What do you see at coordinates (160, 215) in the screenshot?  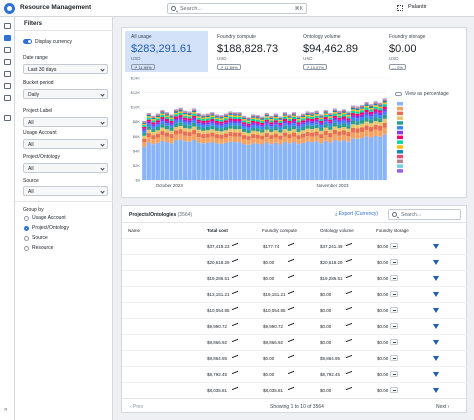 I see `table-title: Projects/Ontologies (3564)` at bounding box center [160, 215].